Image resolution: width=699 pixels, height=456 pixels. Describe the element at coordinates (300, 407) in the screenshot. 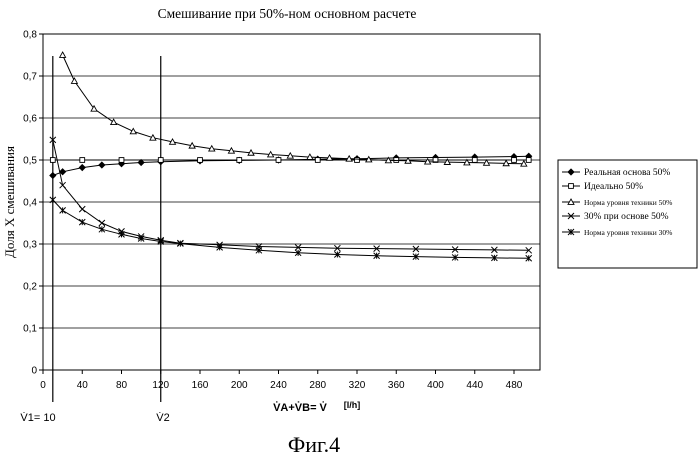

I see `x-axis-label: V̇A+V̇B= V̇` at that location.